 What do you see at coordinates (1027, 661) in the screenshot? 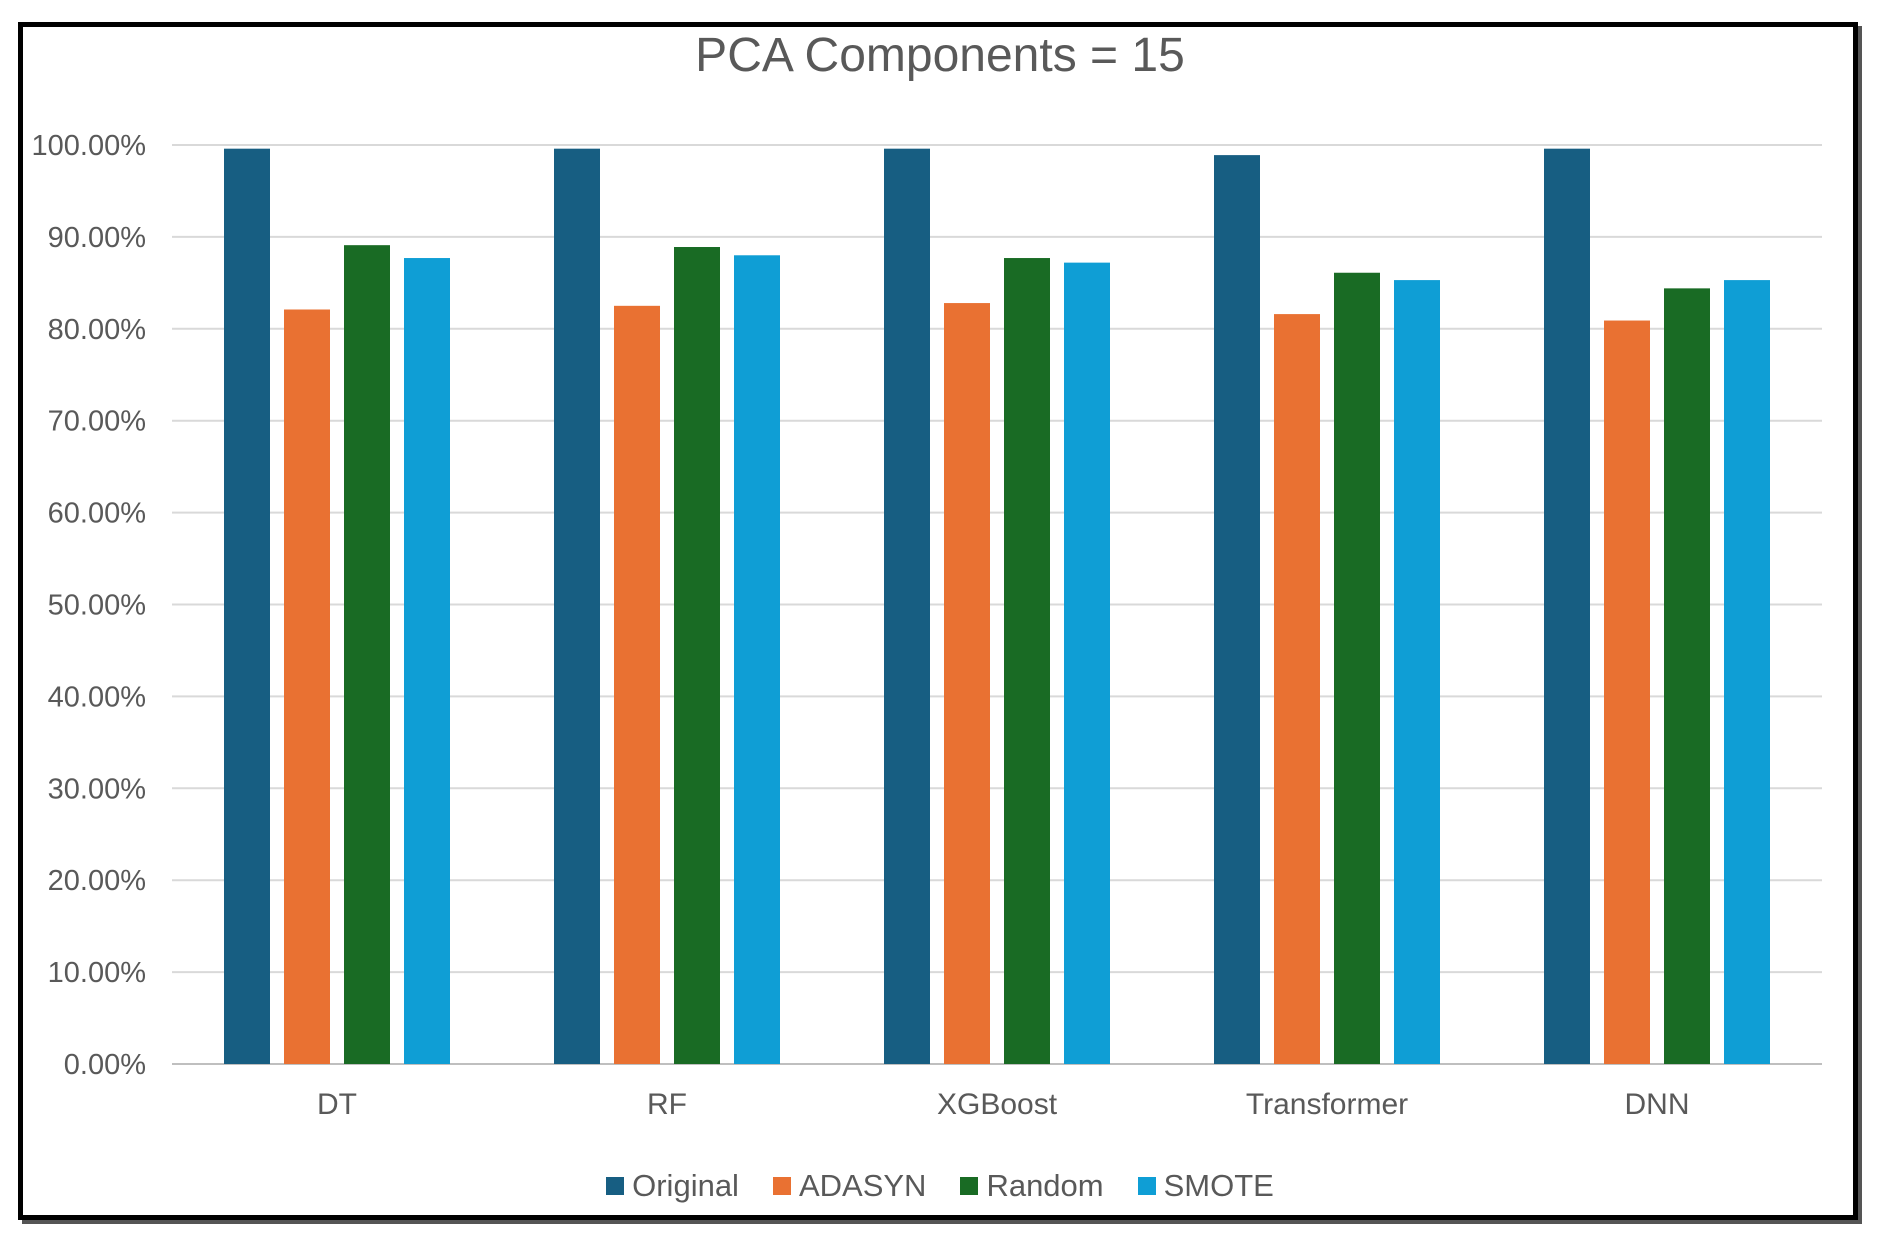
I see `bar-random-xgboost` at bounding box center [1027, 661].